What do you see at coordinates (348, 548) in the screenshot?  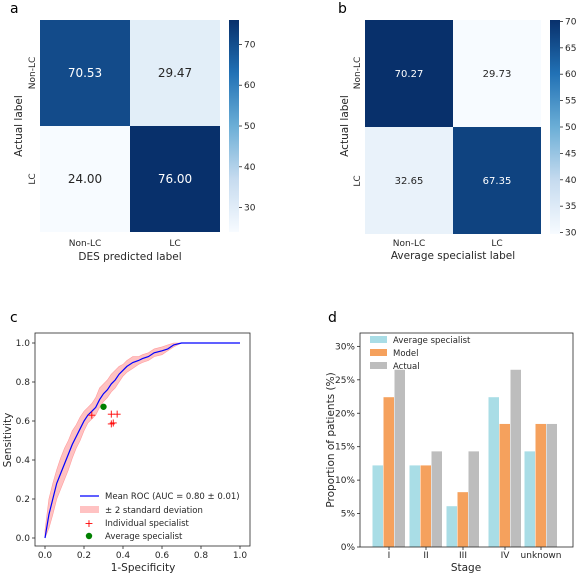 I see `bar-ytick-label: 0%` at bounding box center [348, 548].